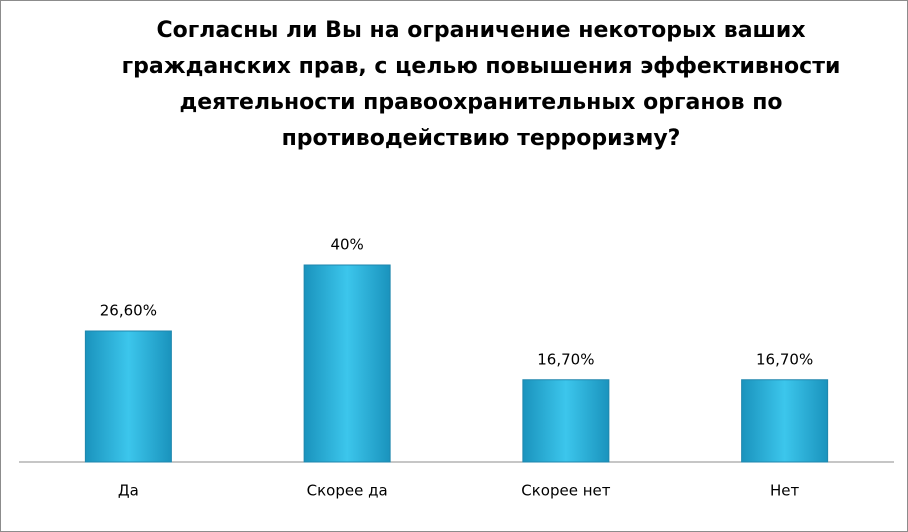 Image resolution: width=908 pixels, height=532 pixels. I want to click on data-label: 40%, so click(346, 245).